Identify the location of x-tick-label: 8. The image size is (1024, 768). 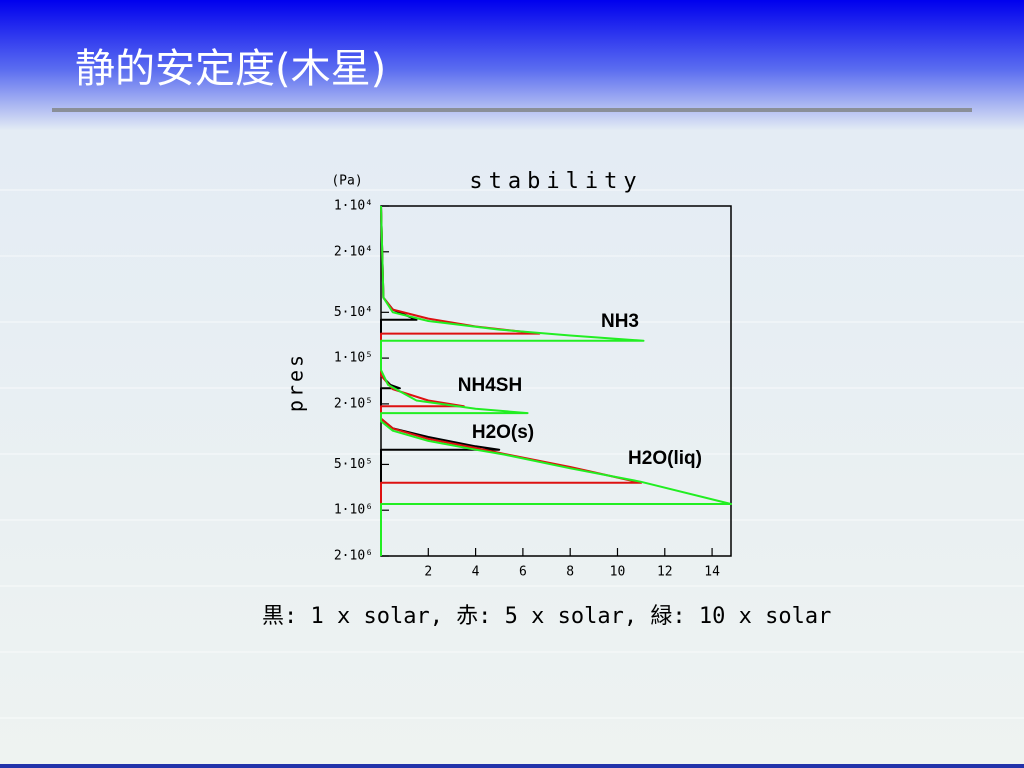
(570, 572).